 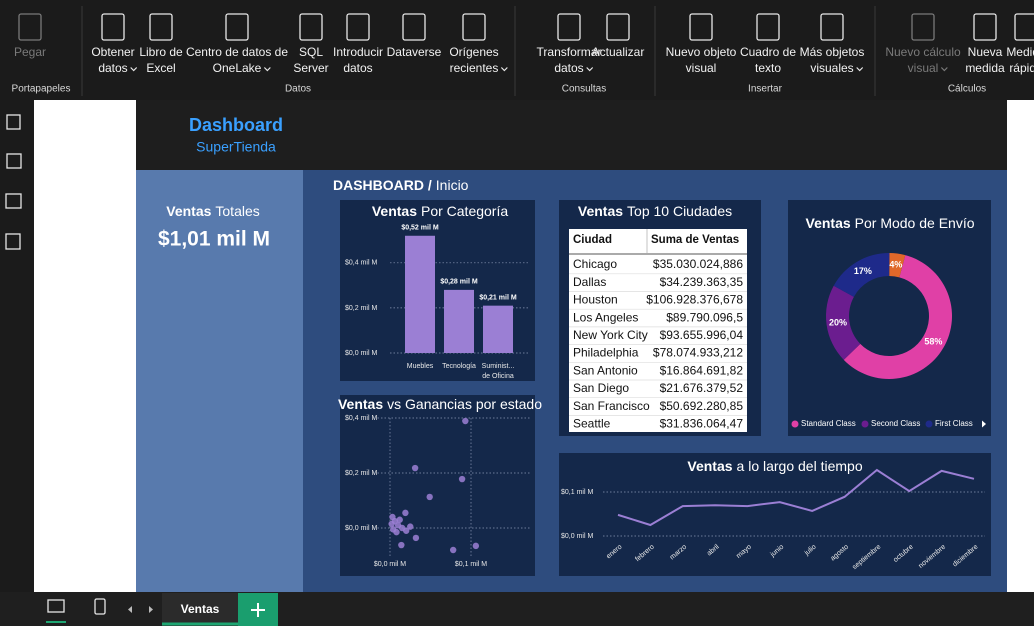 What do you see at coordinates (236, 125) in the screenshot?
I see `report-title: Dashboard` at bounding box center [236, 125].